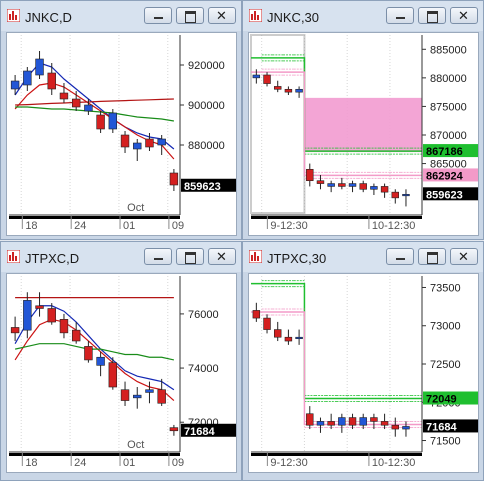  What do you see at coordinates (363, 257) in the screenshot?
I see `window-titlebar: JTPXC,30 ✕` at bounding box center [363, 257].